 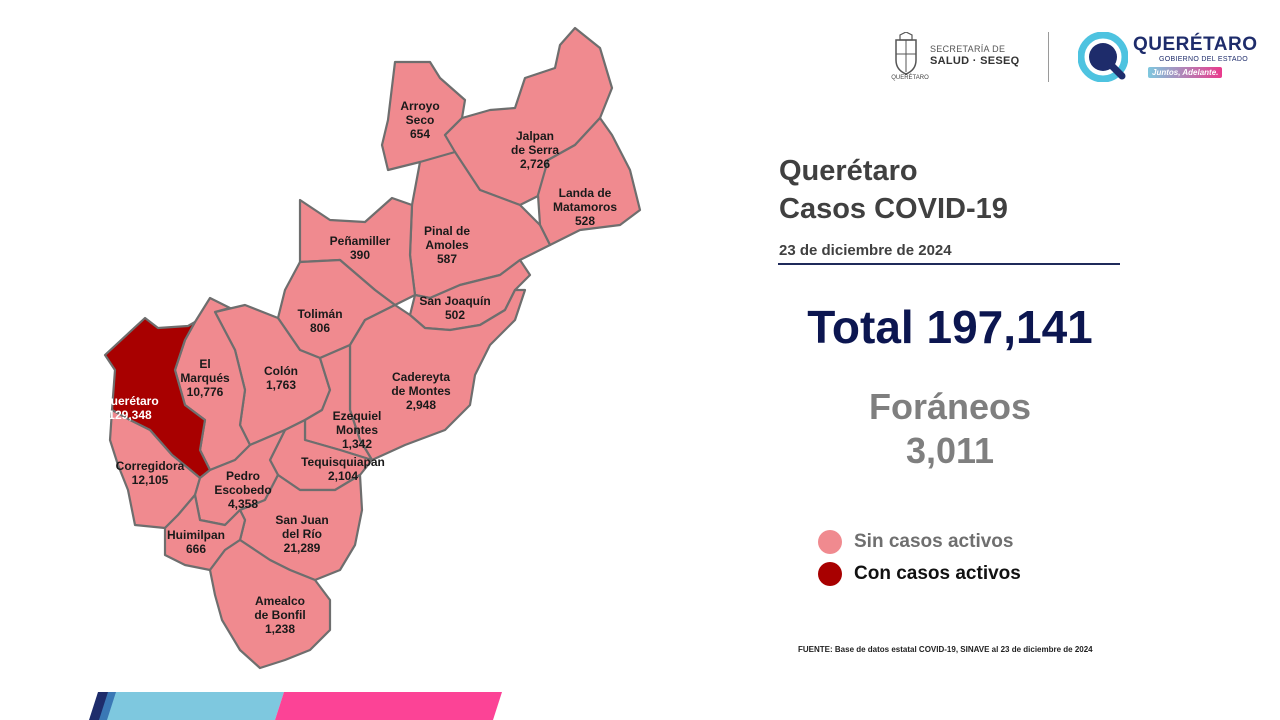 What do you see at coordinates (1203, 59) in the screenshot?
I see `gov-subtitle: GOBIERNO DEL ESTADO` at bounding box center [1203, 59].